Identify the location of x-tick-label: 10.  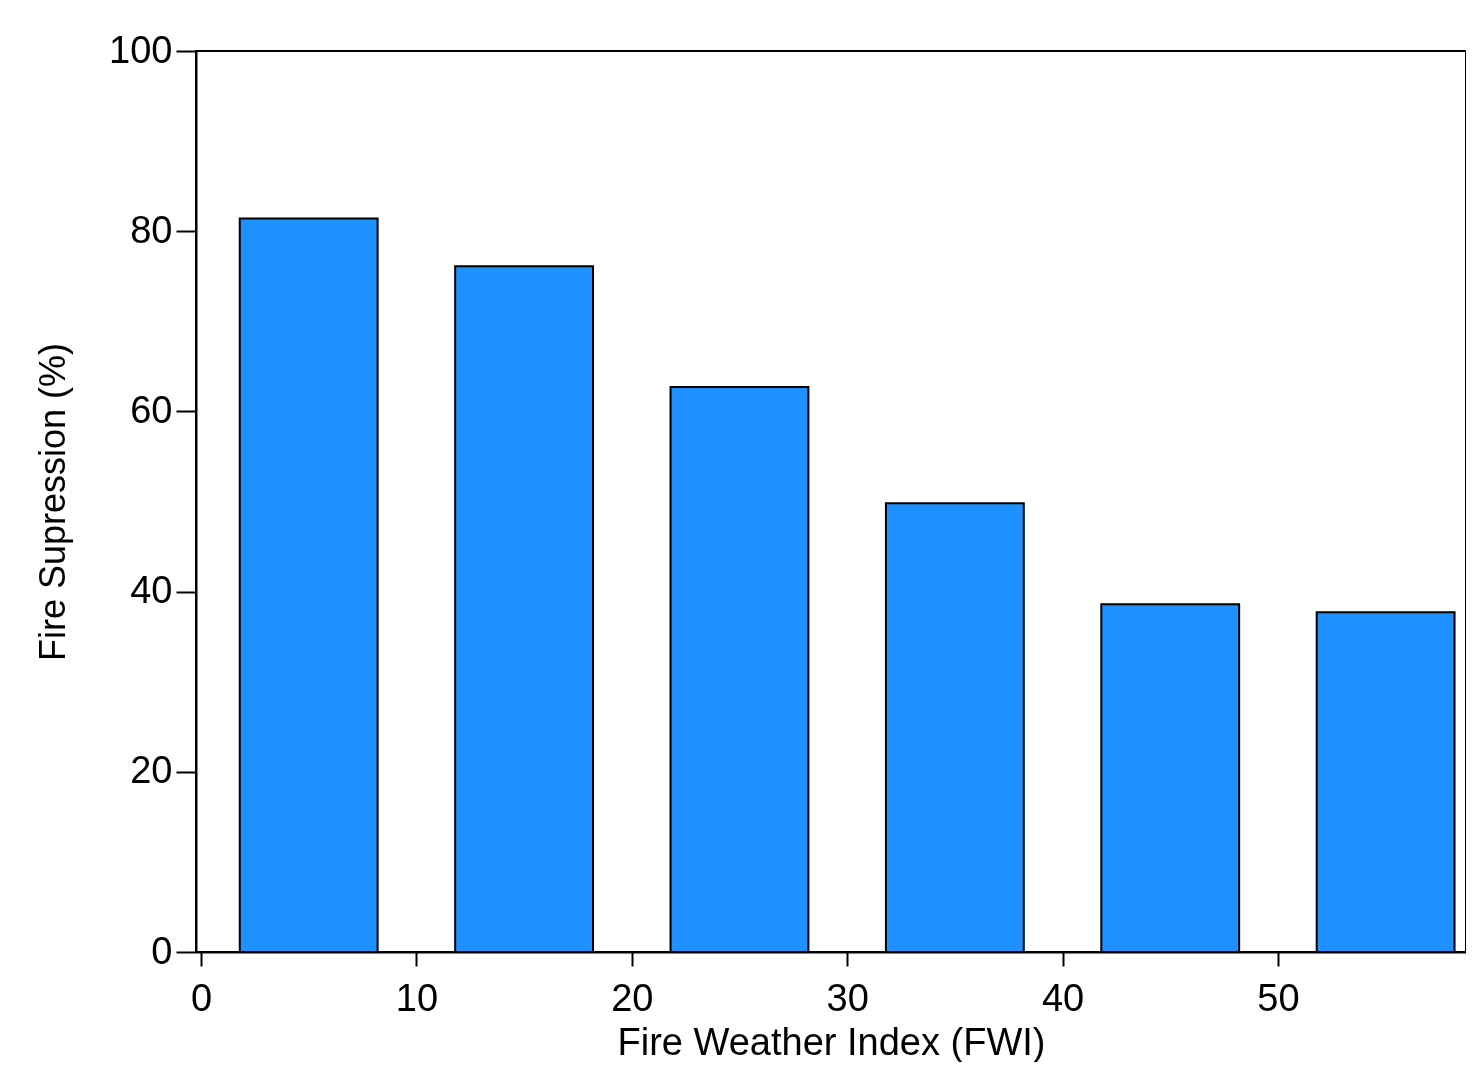
(417, 997).